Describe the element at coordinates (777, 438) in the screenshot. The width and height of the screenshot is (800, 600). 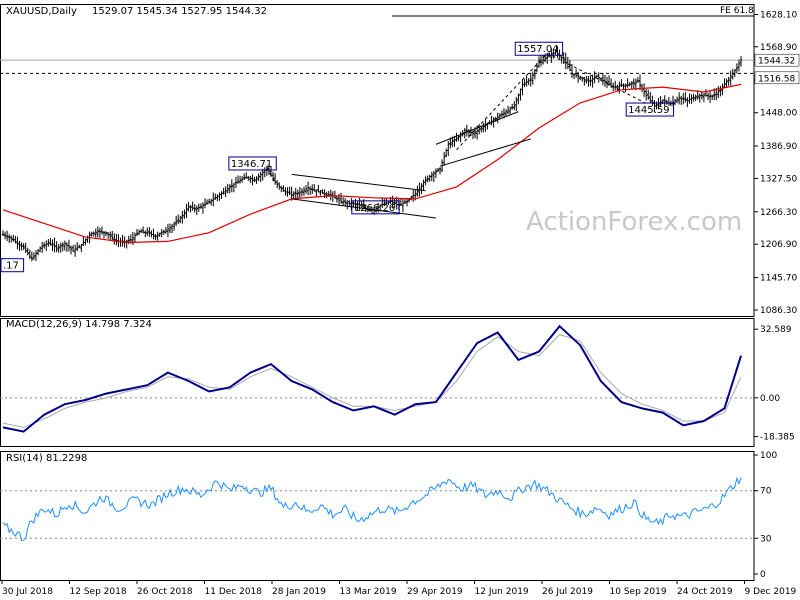
I see `macd-y-tick-label: -18.385` at that location.